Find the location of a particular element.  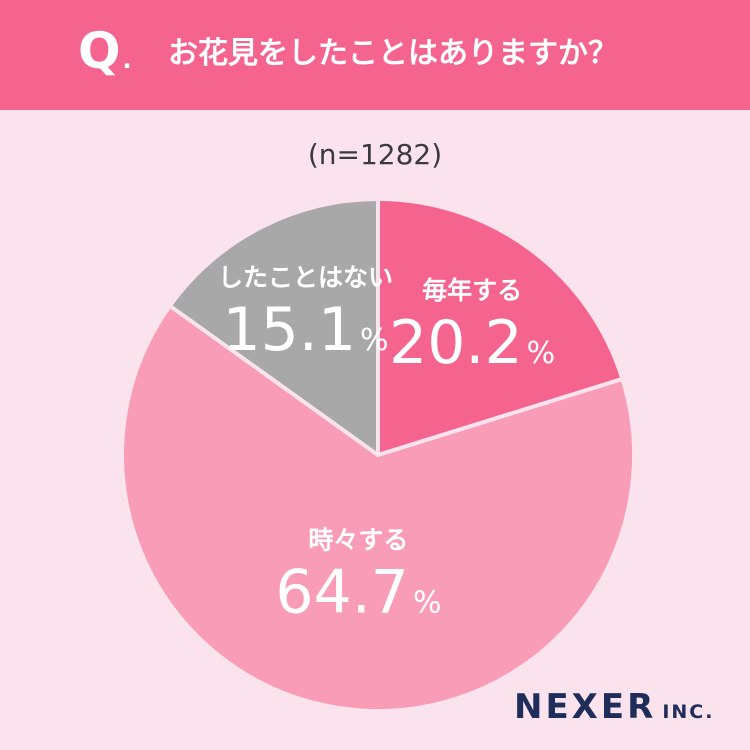

q-mark: Q. is located at coordinates (105, 51).